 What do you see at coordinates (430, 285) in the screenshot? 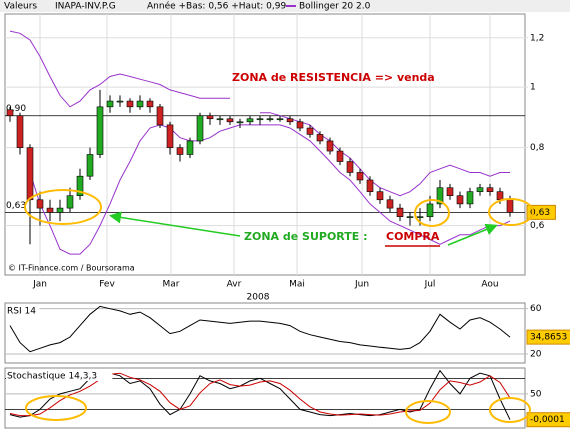
I see `x-tick-label: Jul` at bounding box center [430, 285].